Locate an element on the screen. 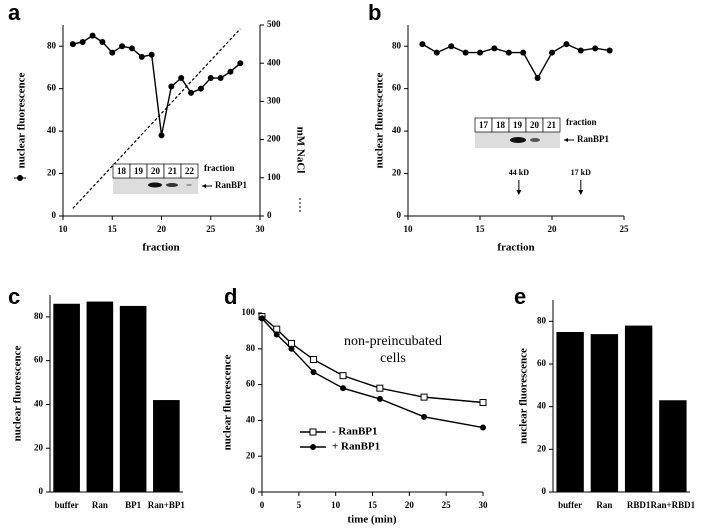 Image resolution: width=720 pixels, height=532 pixels. size-marker-head is located at coordinates (581, 192).